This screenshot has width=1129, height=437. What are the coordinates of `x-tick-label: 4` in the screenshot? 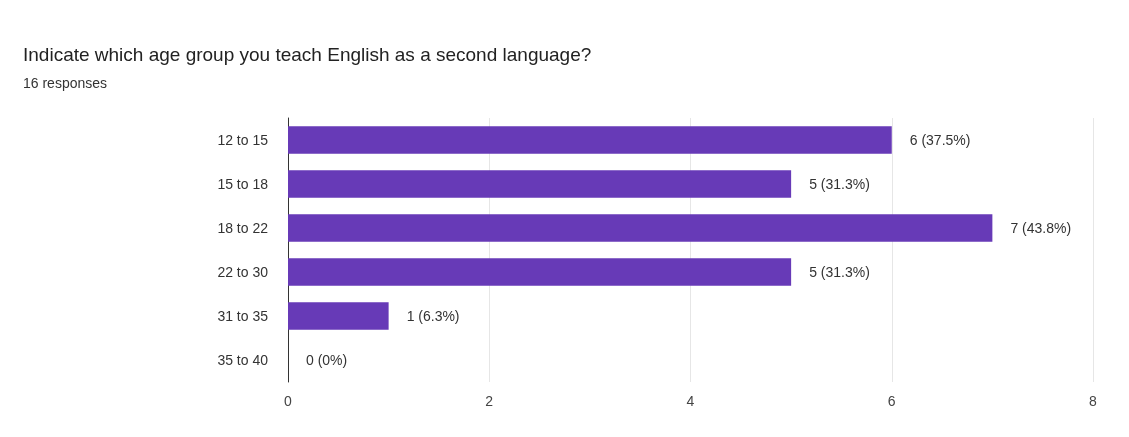 It's located at (690, 401).